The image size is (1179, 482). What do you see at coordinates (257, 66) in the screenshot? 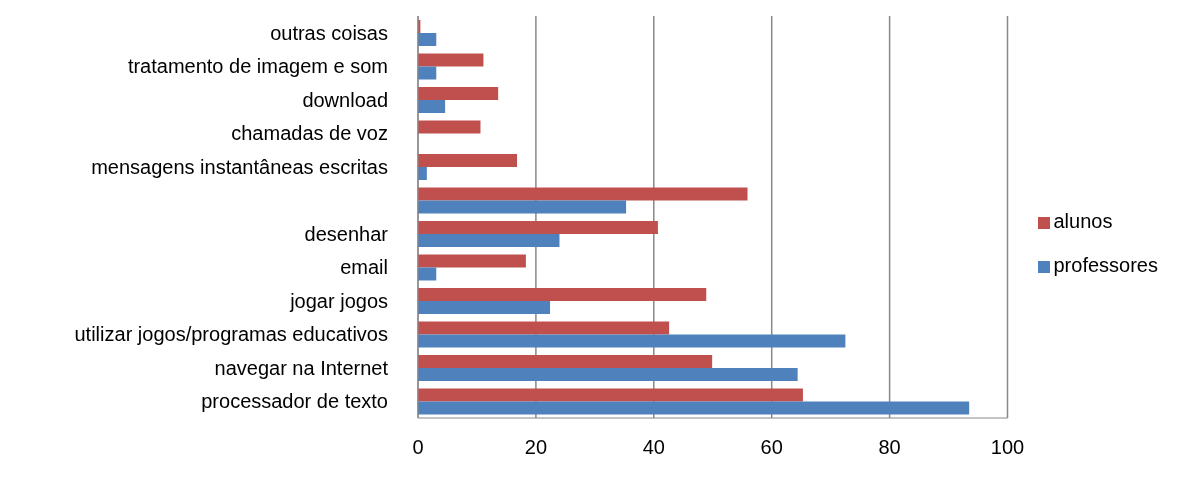
I see `y-tick-label: tratamento de imagem e som` at bounding box center [257, 66].